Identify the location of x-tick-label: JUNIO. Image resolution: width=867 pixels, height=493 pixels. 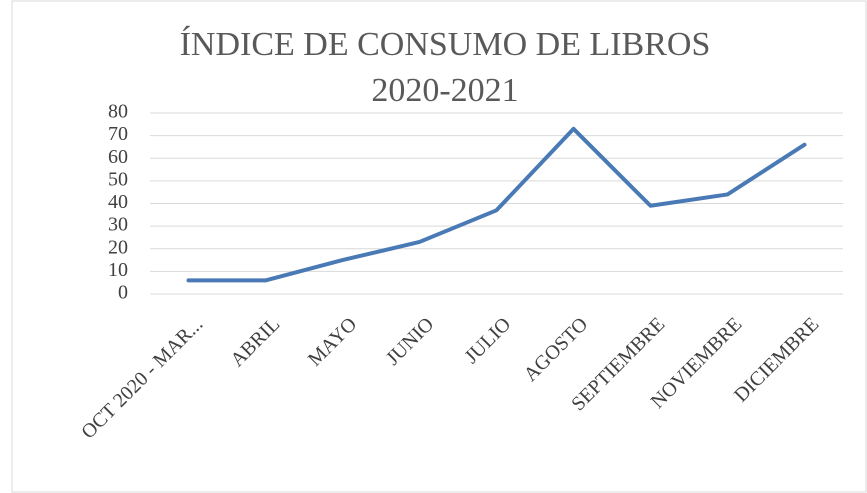
(410, 341).